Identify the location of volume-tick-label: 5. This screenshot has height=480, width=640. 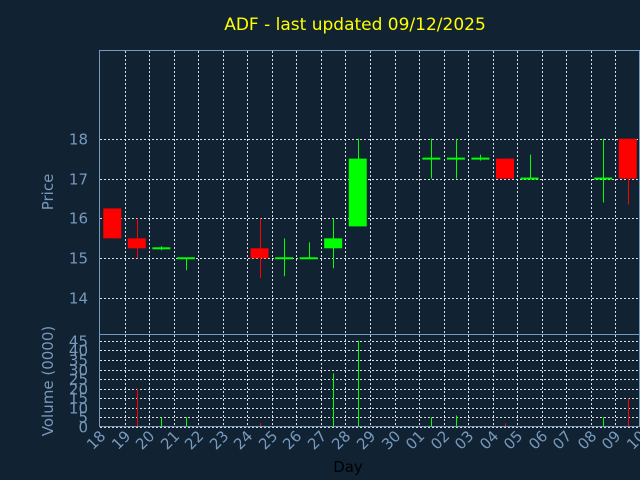
(83, 418).